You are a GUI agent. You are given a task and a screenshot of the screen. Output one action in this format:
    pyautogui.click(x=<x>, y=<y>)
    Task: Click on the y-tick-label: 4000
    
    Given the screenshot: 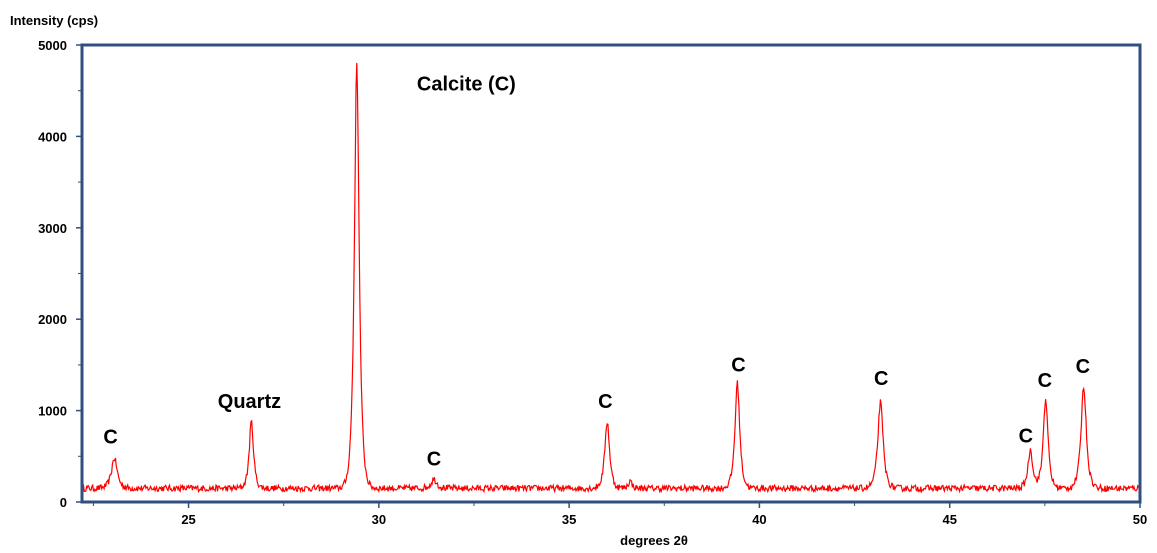 What is the action you would take?
    pyautogui.click(x=52, y=136)
    